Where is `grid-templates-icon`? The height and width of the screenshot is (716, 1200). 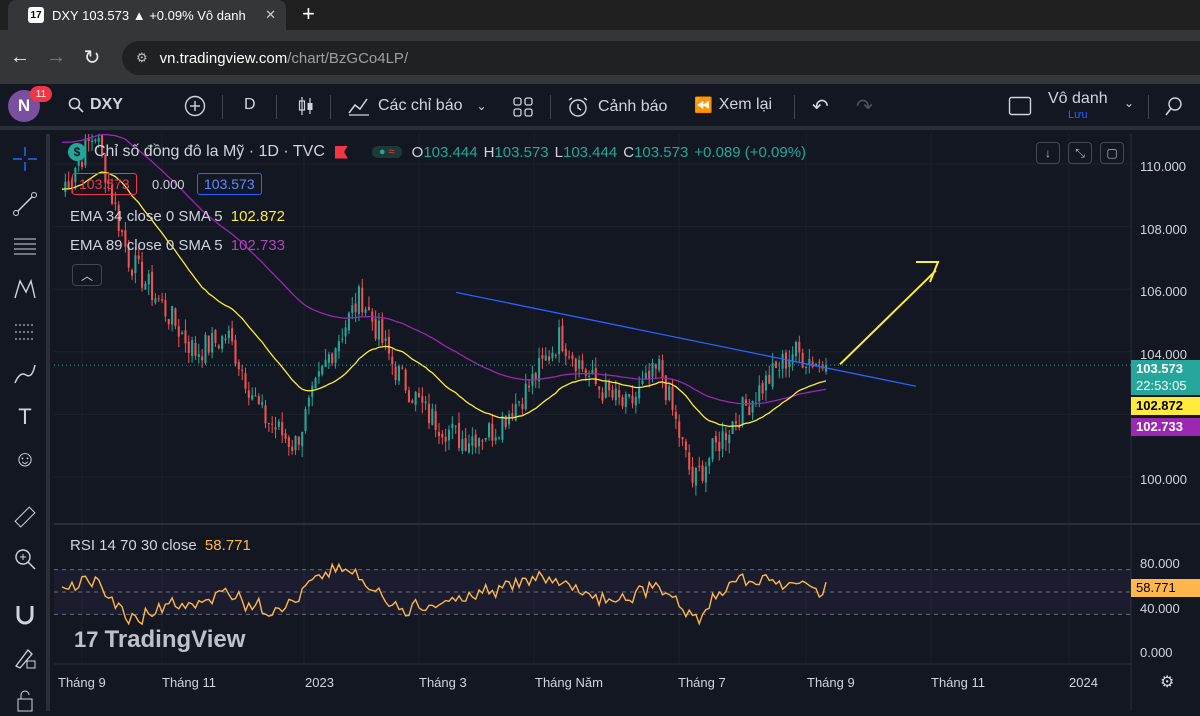
grid-templates-icon is located at coordinates (523, 107).